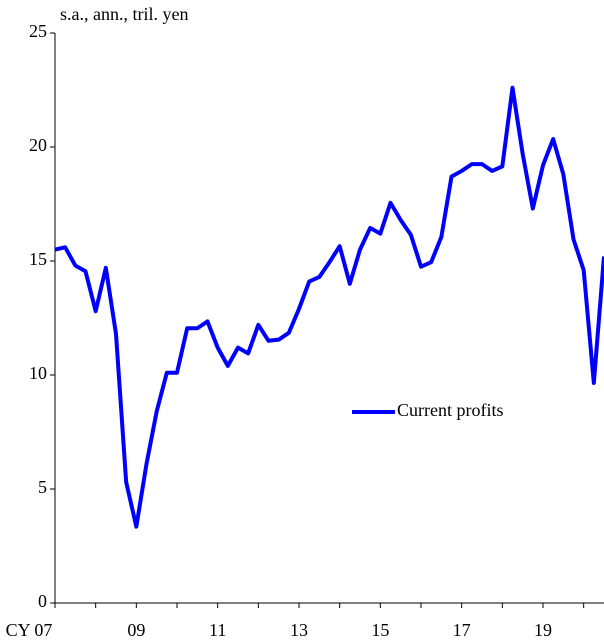 The image size is (604, 642). What do you see at coordinates (299, 630) in the screenshot?
I see `x-tick-label: 13` at bounding box center [299, 630].